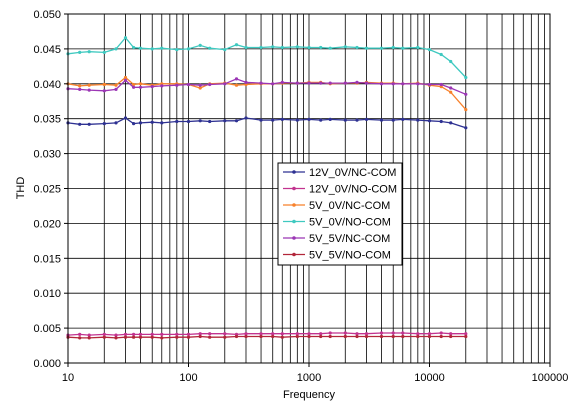 This screenshot has width=571, height=404. I want to click on y-axis-title: THD, so click(21, 188).